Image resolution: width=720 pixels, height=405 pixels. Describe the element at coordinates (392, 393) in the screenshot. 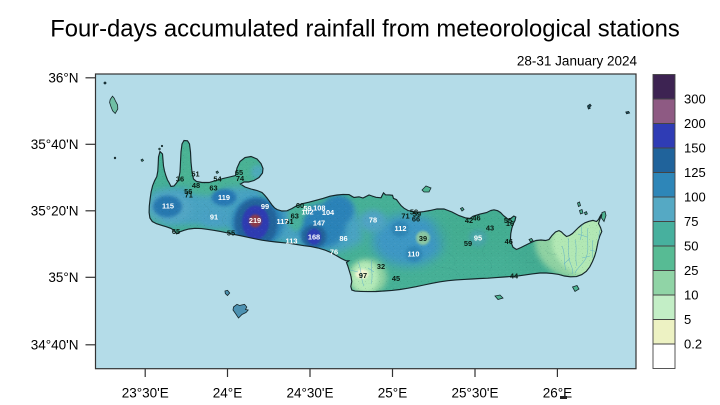

I see `svg-text: 25°E` at that location.